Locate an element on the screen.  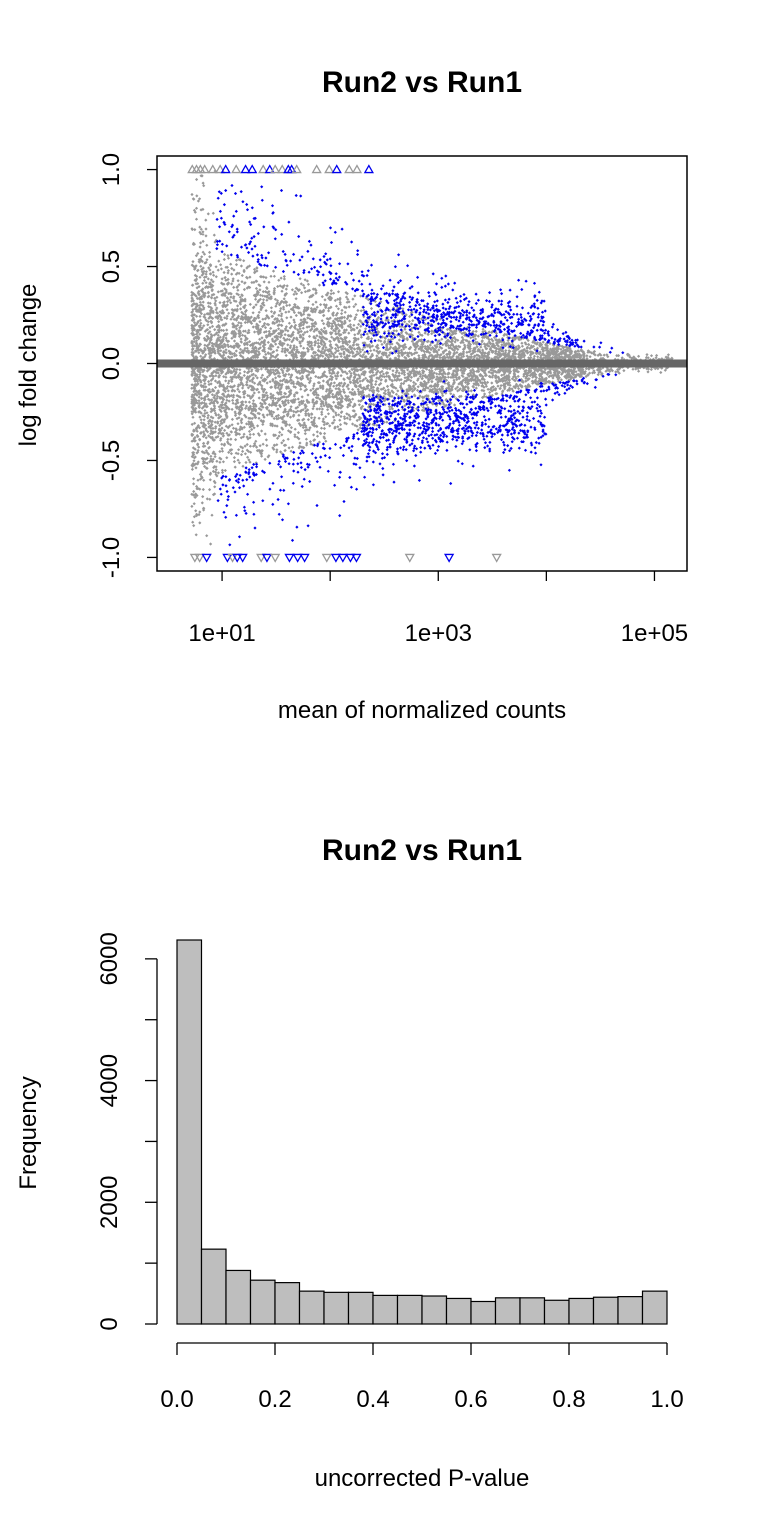
ma-y-tick-label: 0.0 is located at coordinates (111, 363).